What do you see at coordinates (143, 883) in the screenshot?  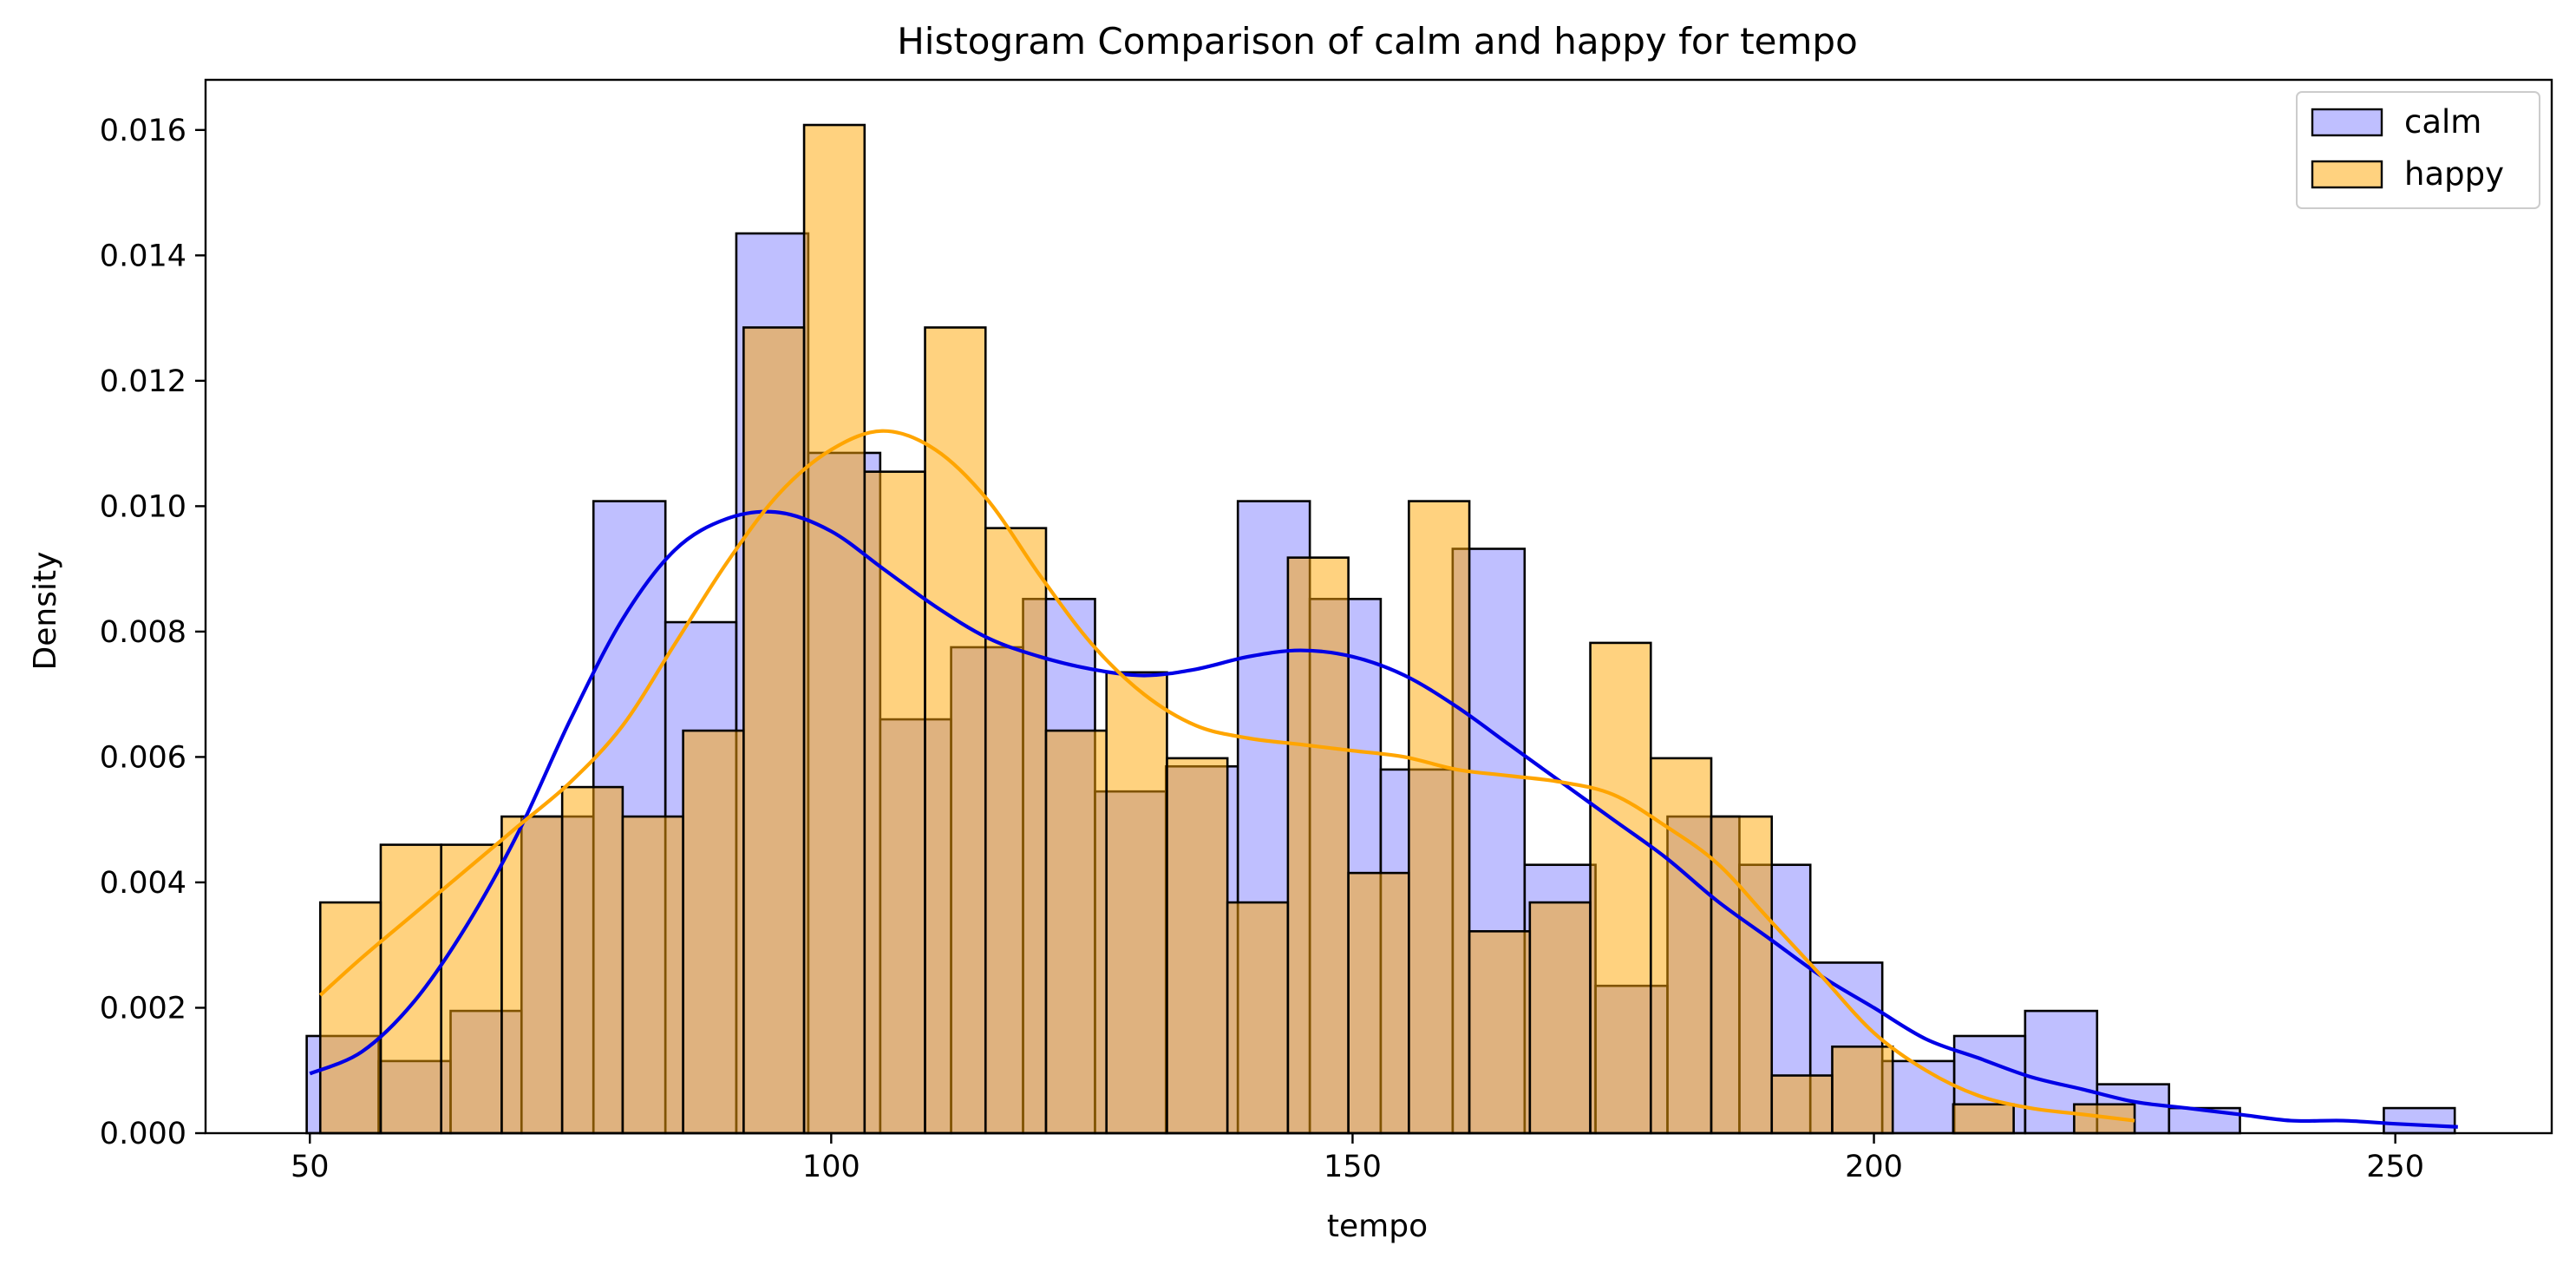 I see `y-tick-label-2: 0.004` at bounding box center [143, 883].